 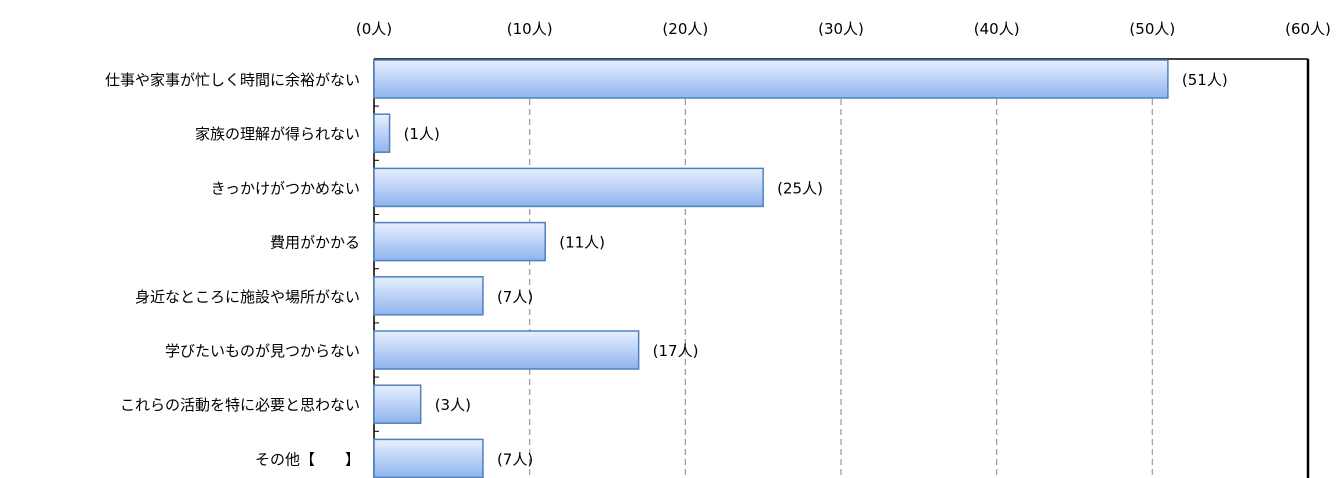 What do you see at coordinates (582, 243) in the screenshot?
I see `data-label: (11人)` at bounding box center [582, 243].